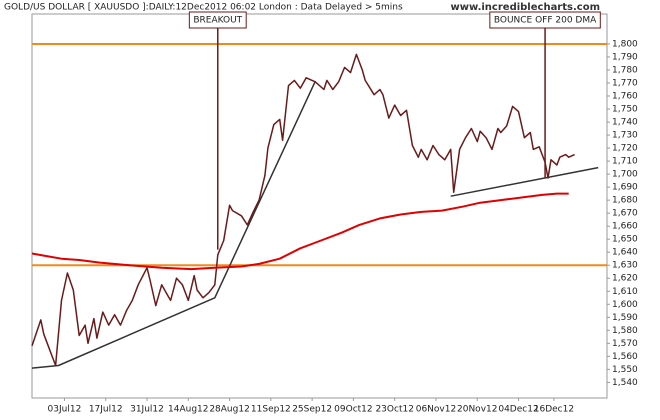 Image resolution: width=660 pixels, height=420 pixels. I want to click on x-tick-label: 17Jul12, so click(106, 410).